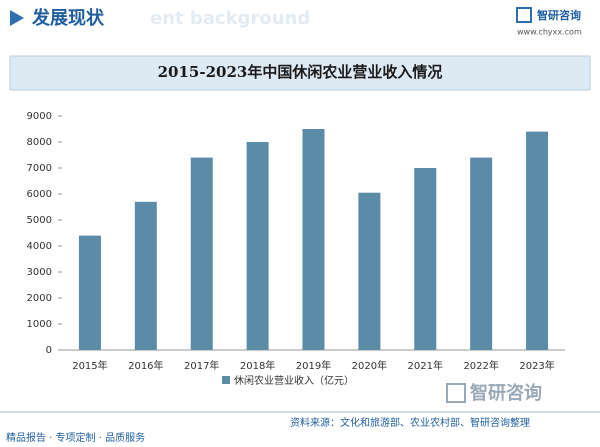 This screenshot has height=447, width=600. Describe the element at coordinates (226, 380) in the screenshot. I see `legend-swatch` at that location.